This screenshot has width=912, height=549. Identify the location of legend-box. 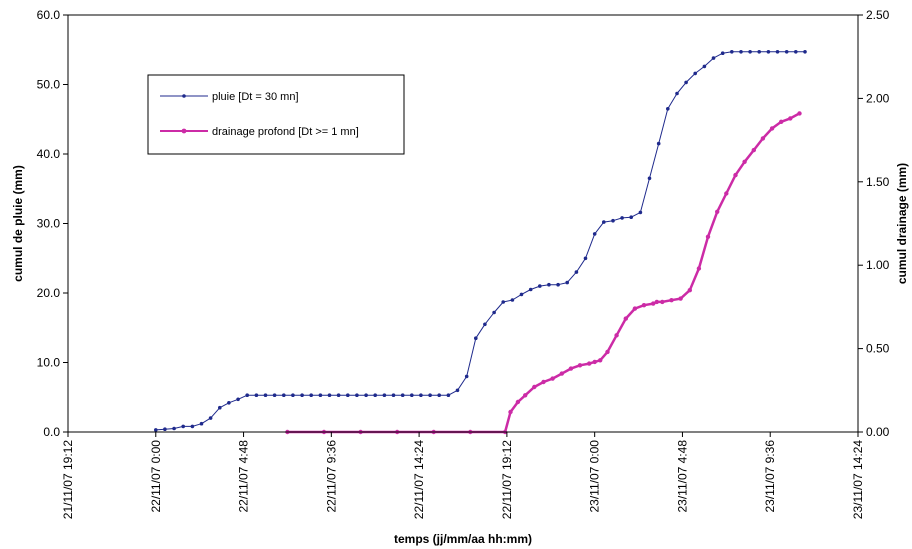
(276, 114).